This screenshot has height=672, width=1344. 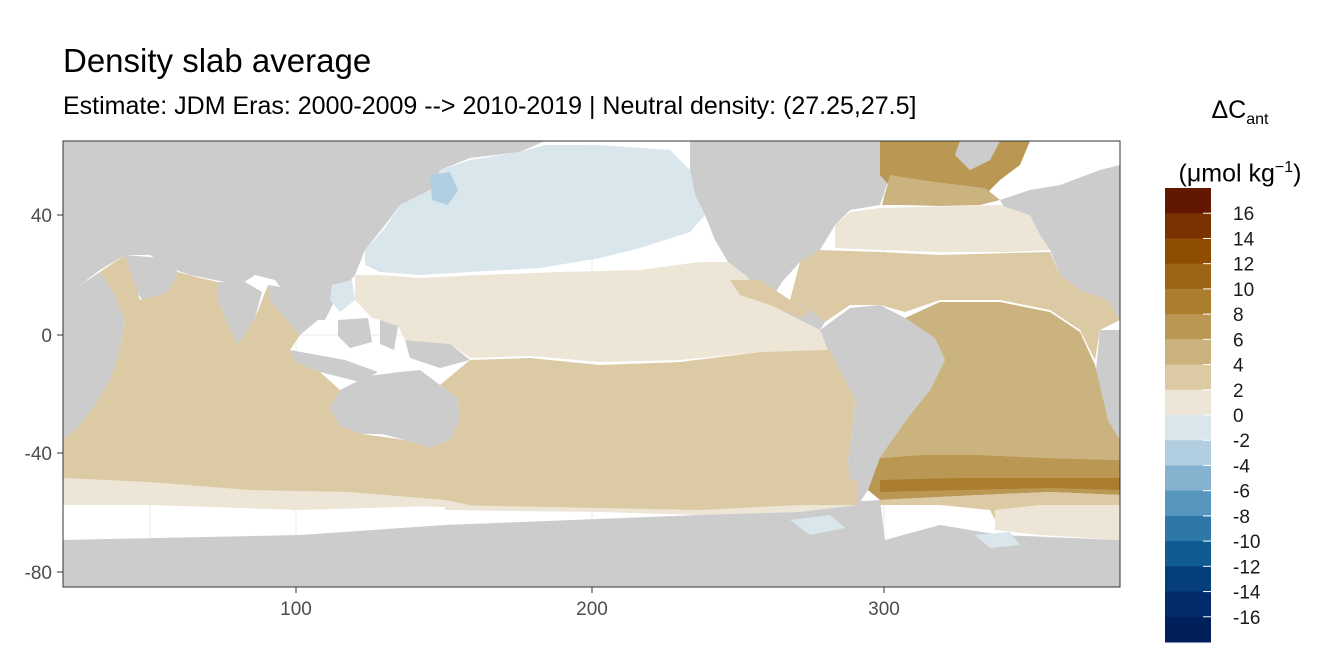 I want to click on legend-tick-label: 4, so click(x=1238, y=366).